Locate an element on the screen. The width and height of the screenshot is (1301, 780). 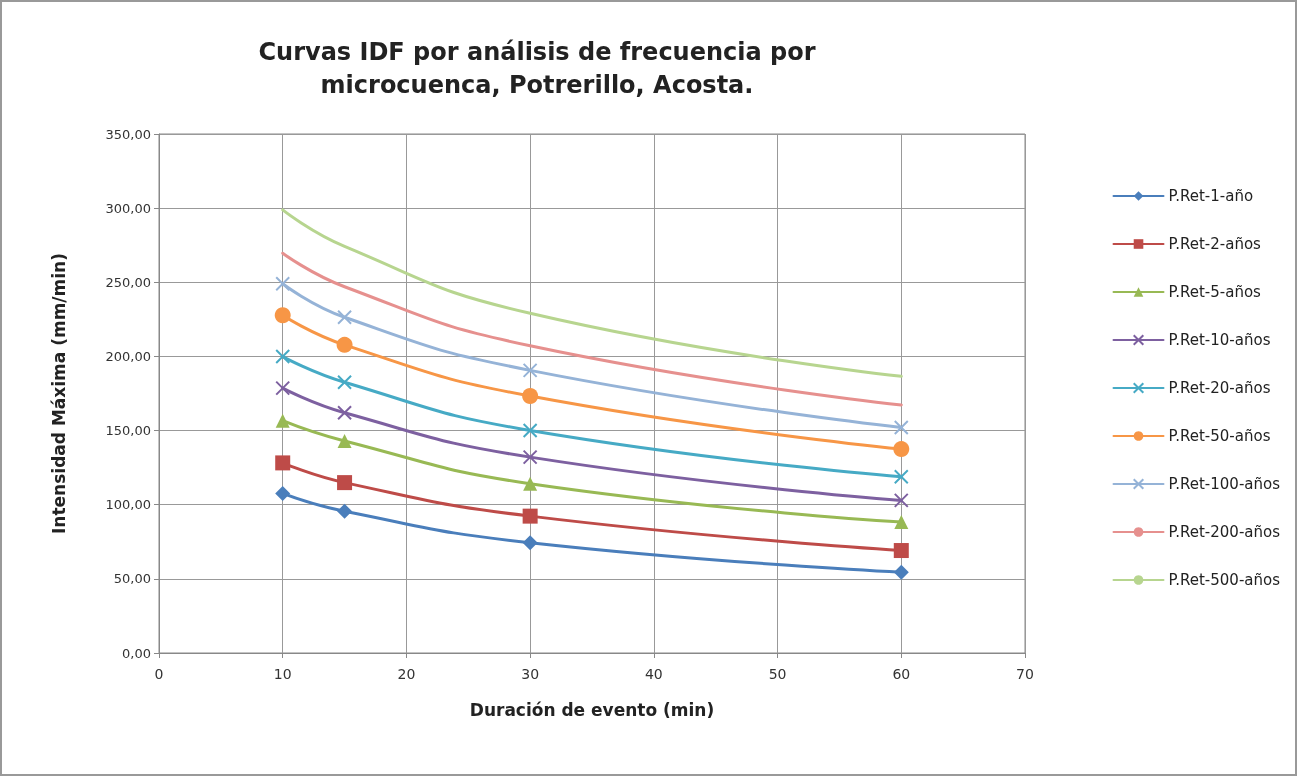
legend-label: P.Ret-1-año is located at coordinates (1211, 196).